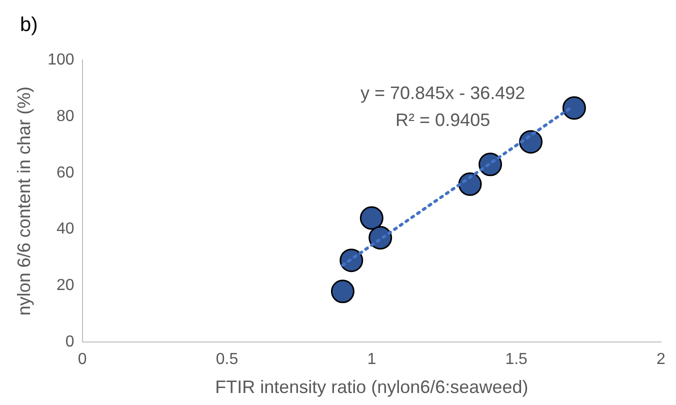  Describe the element at coordinates (82, 359) in the screenshot. I see `x-tick-label: 0` at that location.